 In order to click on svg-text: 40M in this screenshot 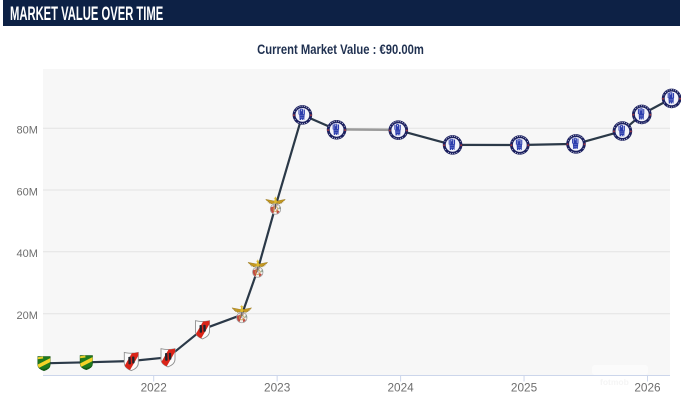, I will do `click(26, 254)`.